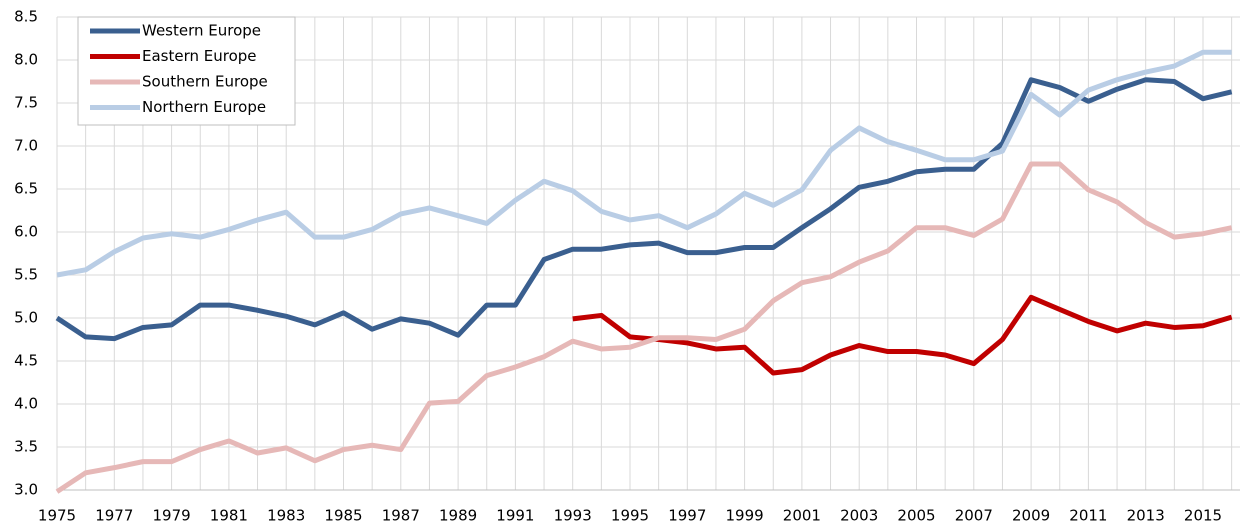  I want to click on x-tick-label: 1985, so click(343, 516).